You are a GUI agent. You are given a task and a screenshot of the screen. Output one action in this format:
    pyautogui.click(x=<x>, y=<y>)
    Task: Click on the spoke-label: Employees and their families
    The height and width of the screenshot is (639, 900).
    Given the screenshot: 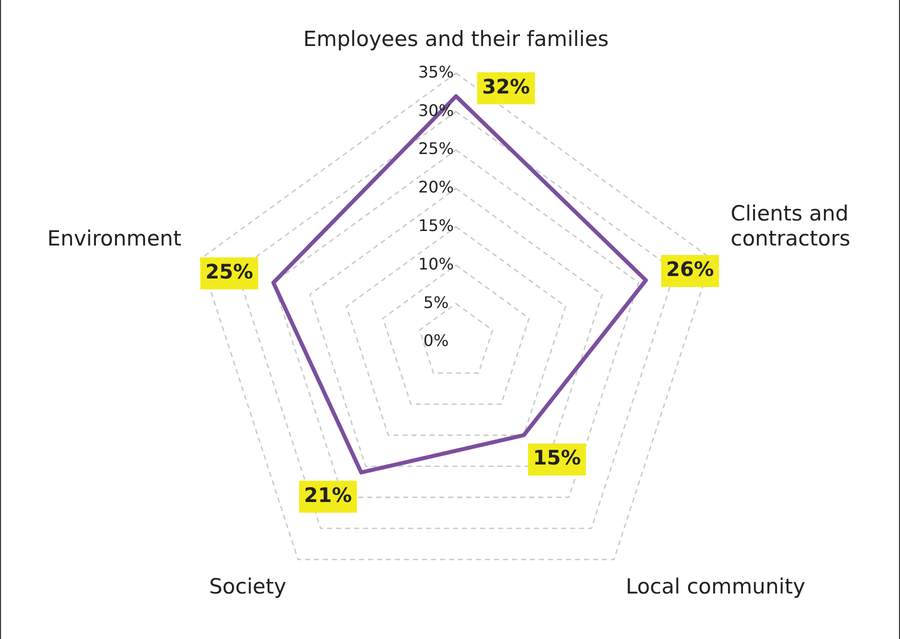 What is the action you would take?
    pyautogui.click(x=456, y=39)
    